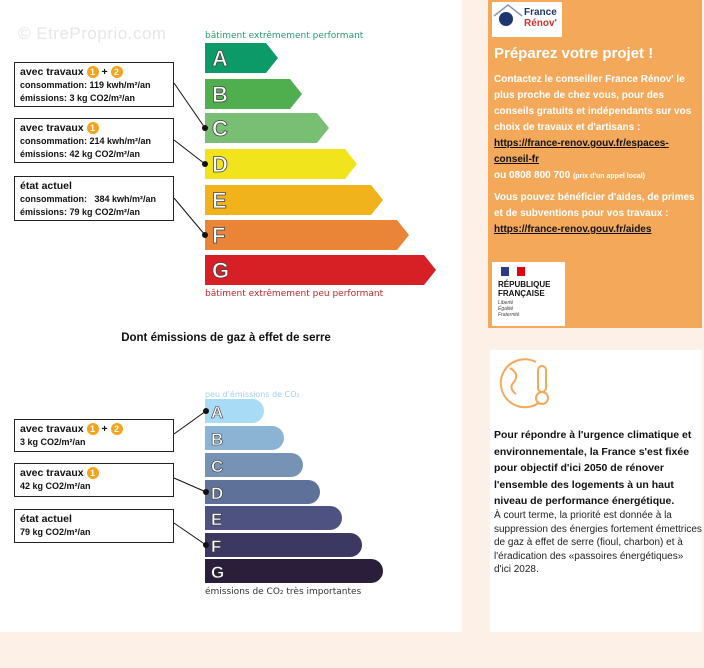  What do you see at coordinates (609, 176) in the screenshot?
I see `phone-note: (prix d'un appel local)` at bounding box center [609, 176].